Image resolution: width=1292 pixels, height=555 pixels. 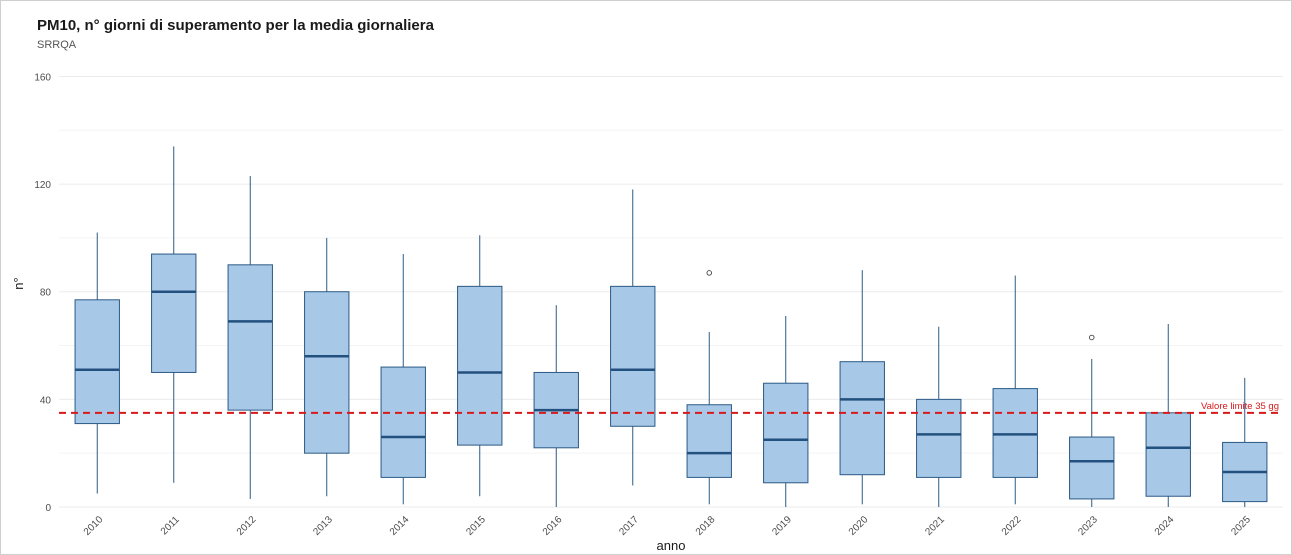 What do you see at coordinates (1240, 406) in the screenshot?
I see `reference-line-label: Valore limite 35 gg` at bounding box center [1240, 406].